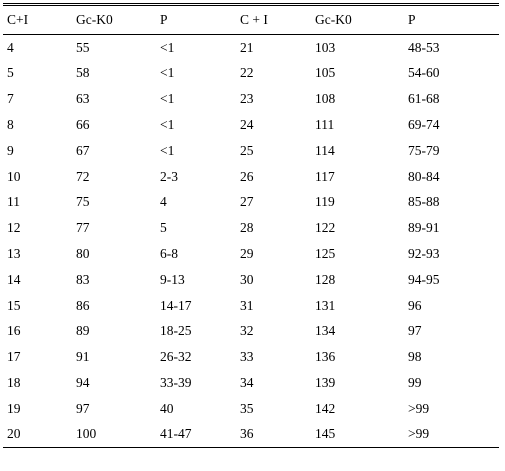  What do you see at coordinates (14, 357) in the screenshot?
I see `cell-c-plus-i: 17` at bounding box center [14, 357].